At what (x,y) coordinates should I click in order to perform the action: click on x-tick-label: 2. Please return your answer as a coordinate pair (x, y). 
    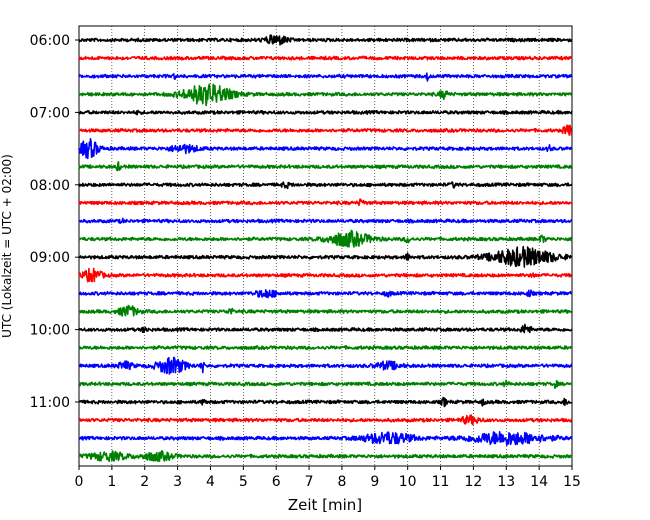
    Looking at the image, I should click on (144, 482).